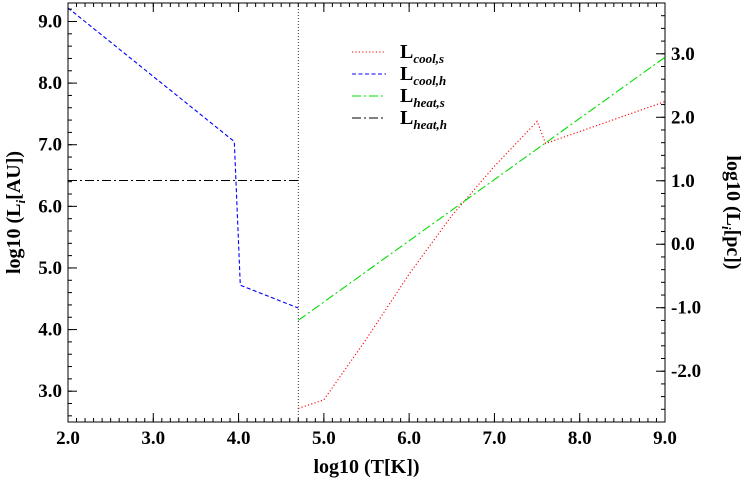  I want to click on y-right-tick-label: 0.0, so click(683, 244).